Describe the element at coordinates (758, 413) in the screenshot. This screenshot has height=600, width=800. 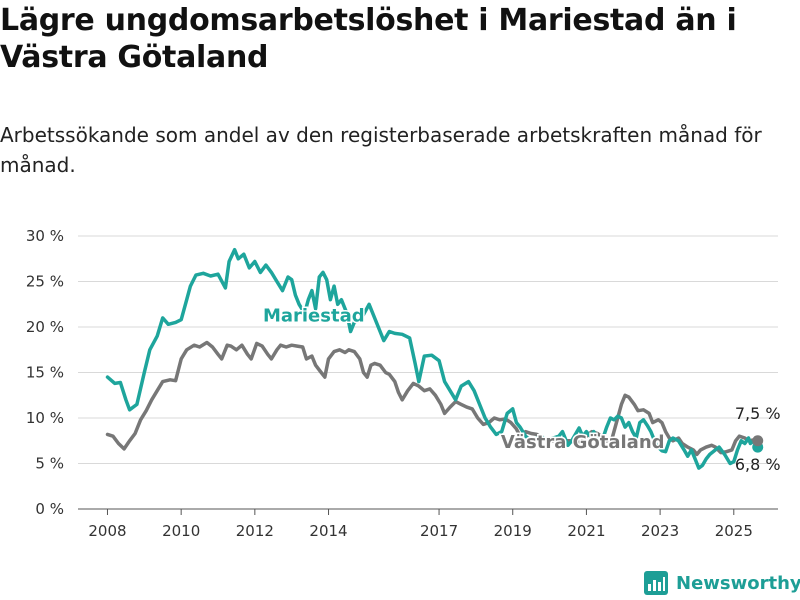
I see `end-label-v-stra-g-taland: 7,5 %` at that location.